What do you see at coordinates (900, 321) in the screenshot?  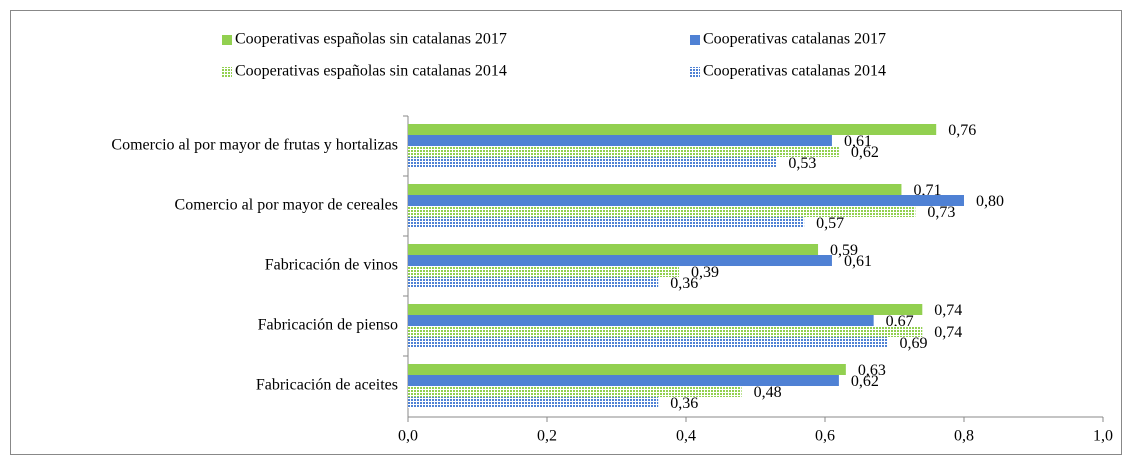 I see `value-label: 0,67` at bounding box center [900, 321].